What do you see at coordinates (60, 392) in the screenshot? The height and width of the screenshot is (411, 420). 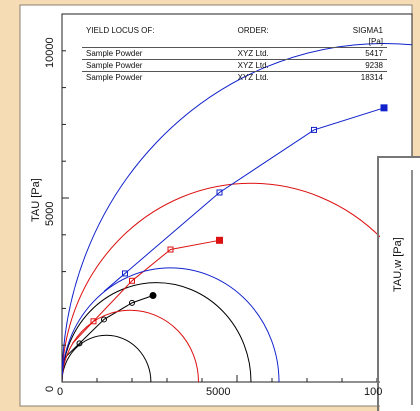 I see `x-tick-label: 0` at bounding box center [60, 392].